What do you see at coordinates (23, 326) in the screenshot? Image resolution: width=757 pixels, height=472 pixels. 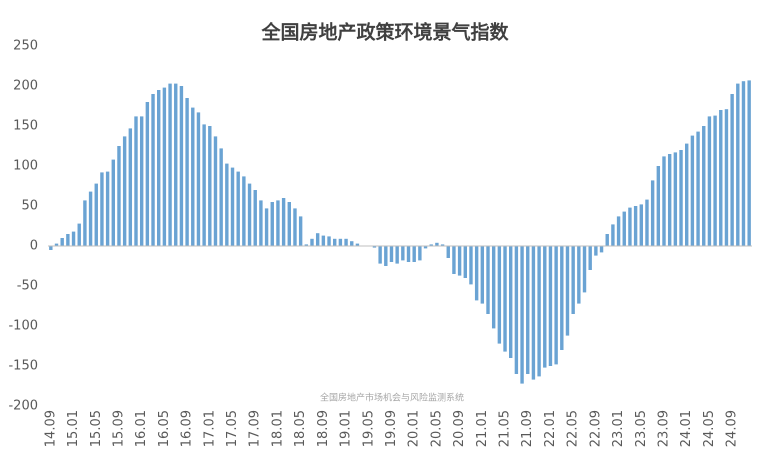 I see `y-tick-label: -100` at bounding box center [23, 326].